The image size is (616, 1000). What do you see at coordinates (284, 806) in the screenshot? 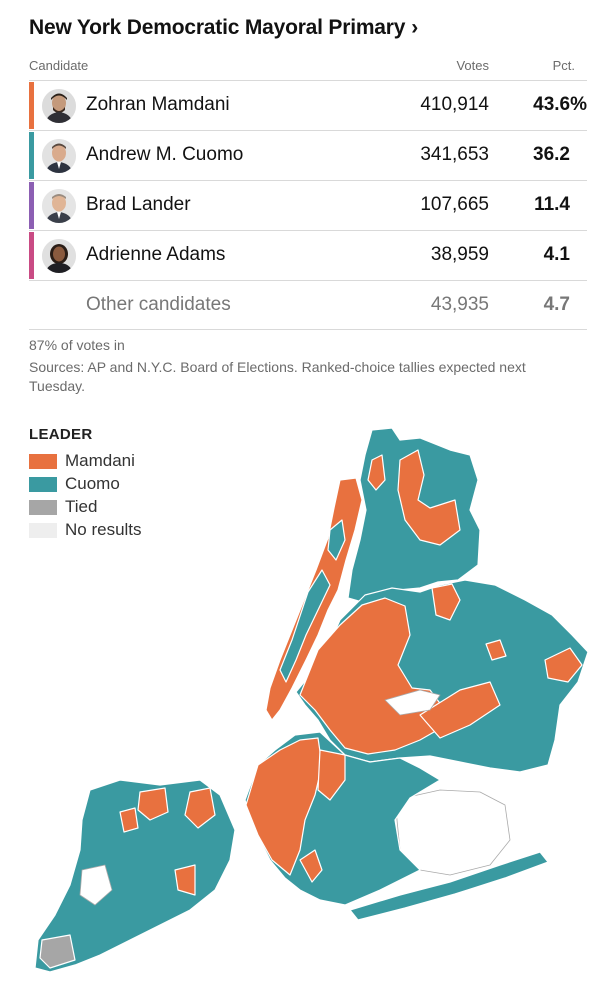
I see `map-brooklyn-mamdani` at bounding box center [284, 806].